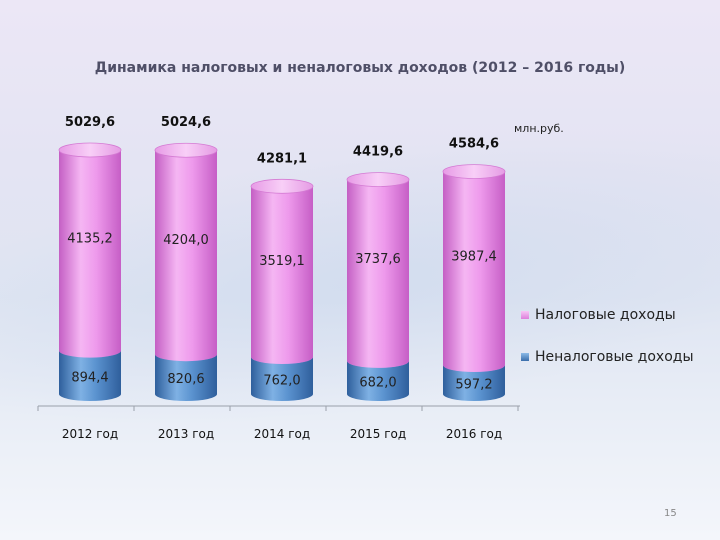 The width and height of the screenshot is (720, 540). What do you see at coordinates (614, 357) in the screenshot?
I see `legend-label-nontax: Неналоговые доходы` at bounding box center [614, 357].